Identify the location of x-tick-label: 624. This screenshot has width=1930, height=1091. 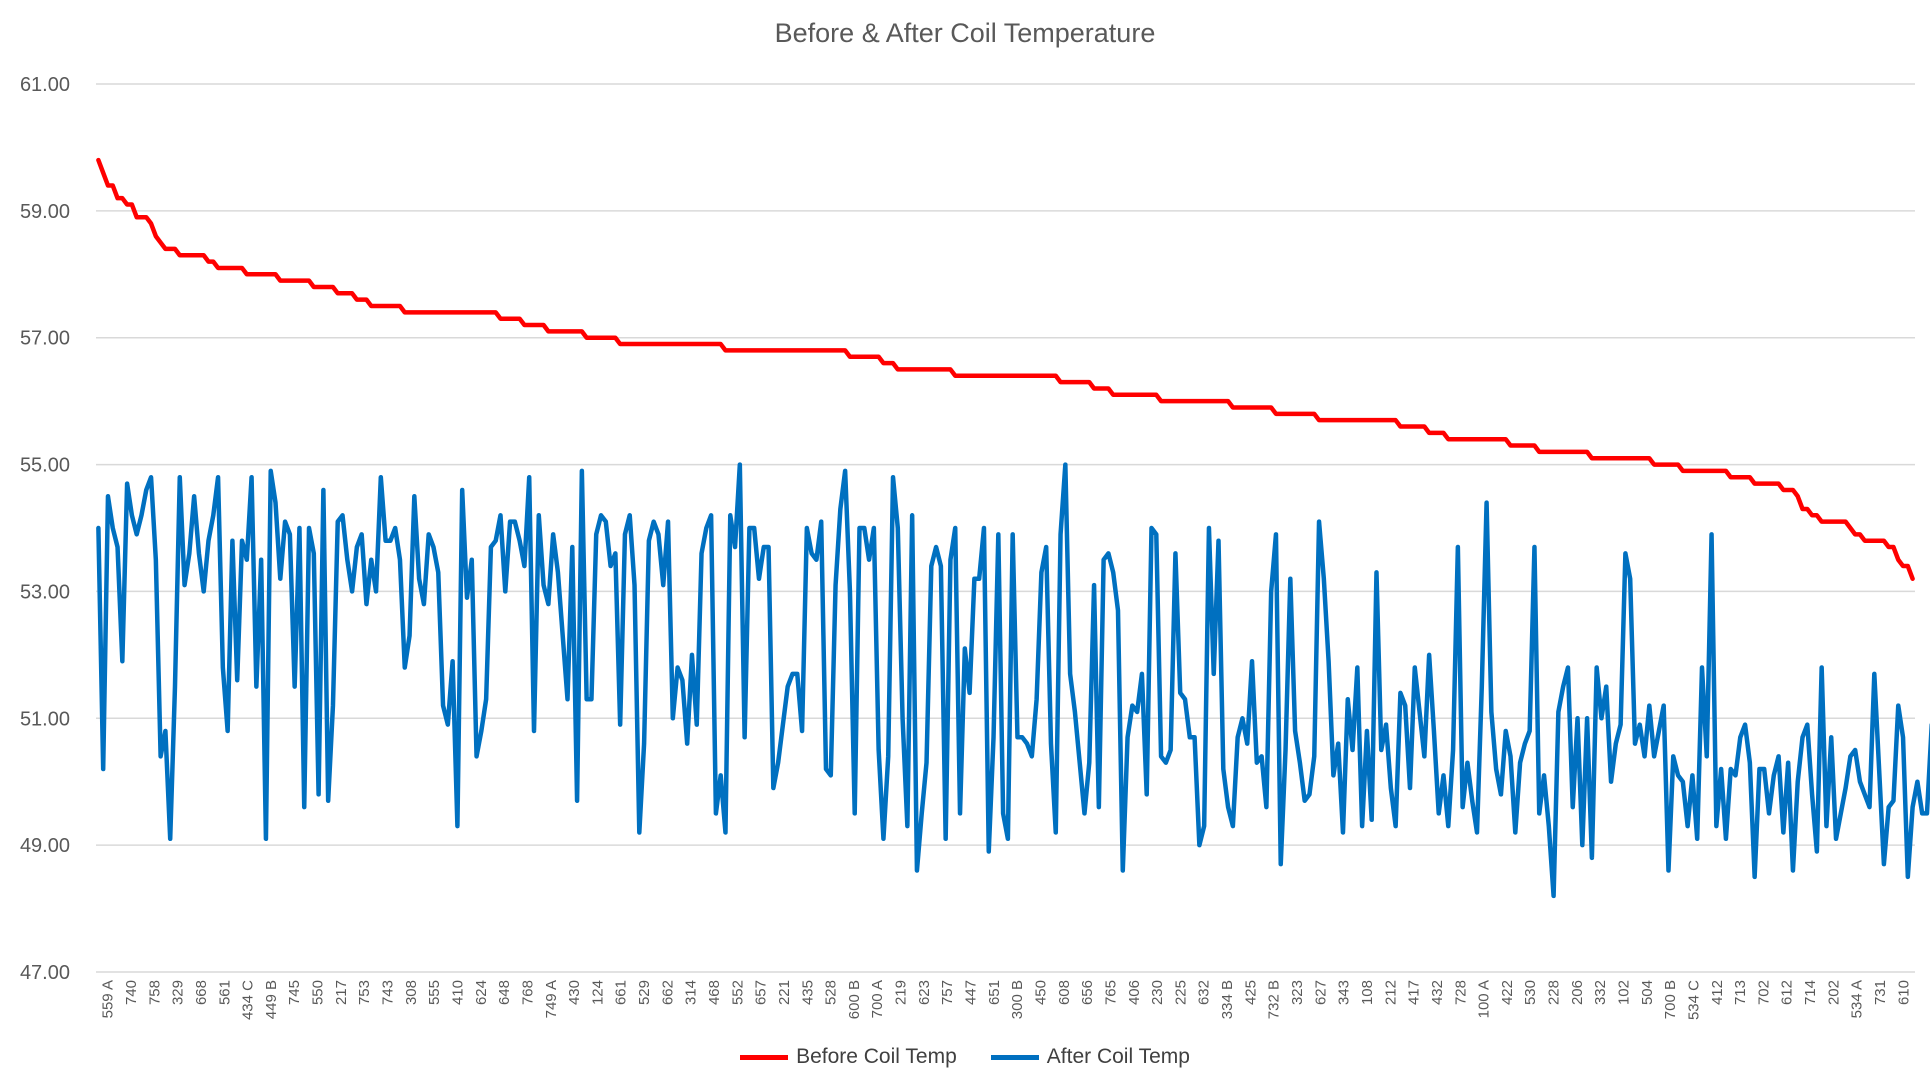
(481, 992).